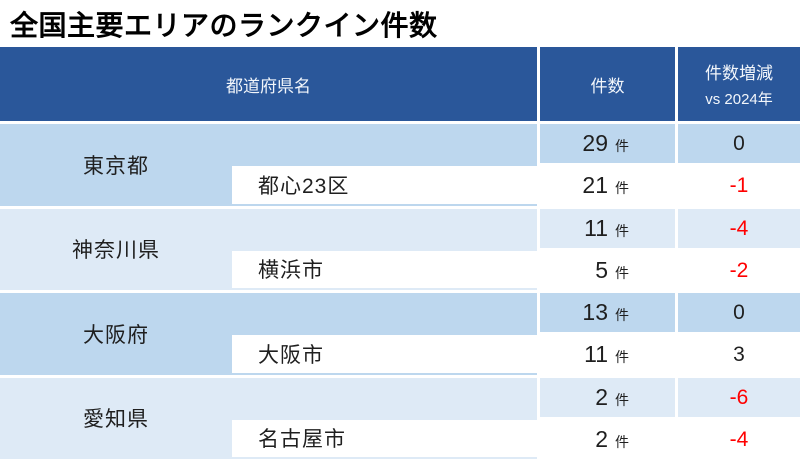  Describe the element at coordinates (116, 251) in the screenshot. I see `prefecture-name: 神奈川県` at that location.